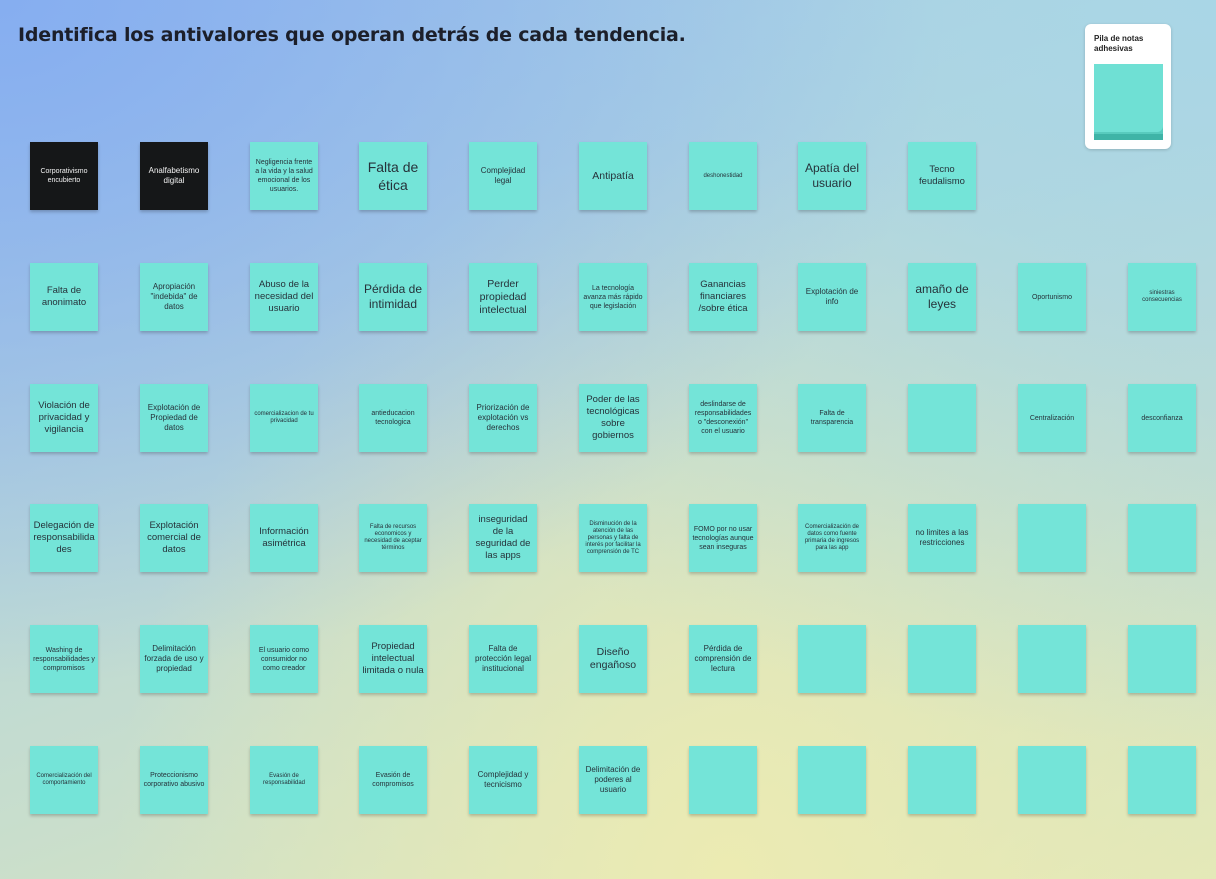 Image resolution: width=1216 pixels, height=879 pixels. I want to click on sticky-note: Apropiación "indebida" de datos, so click(174, 297).